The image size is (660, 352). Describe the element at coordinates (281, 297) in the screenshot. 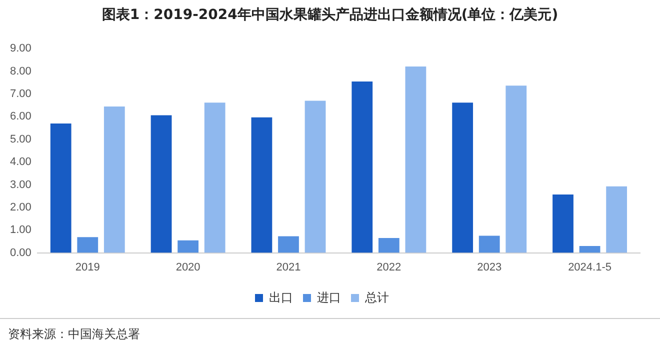

I see `legend-label: 出口` at that location.